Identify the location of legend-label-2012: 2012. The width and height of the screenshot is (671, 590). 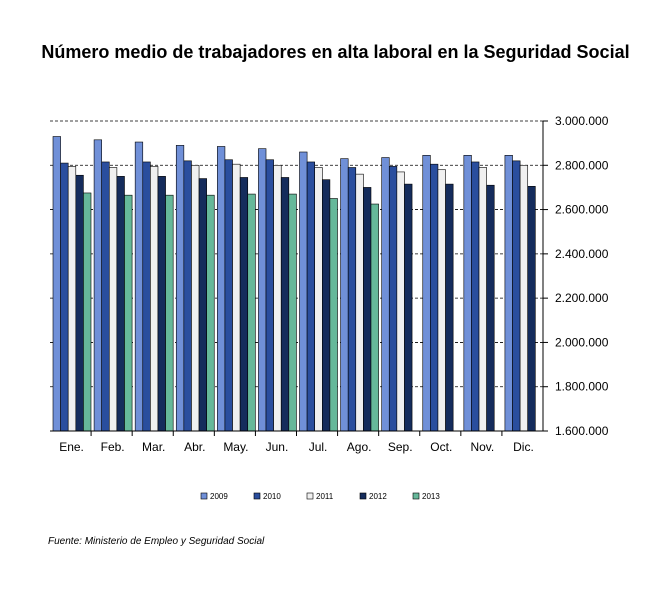
(378, 496).